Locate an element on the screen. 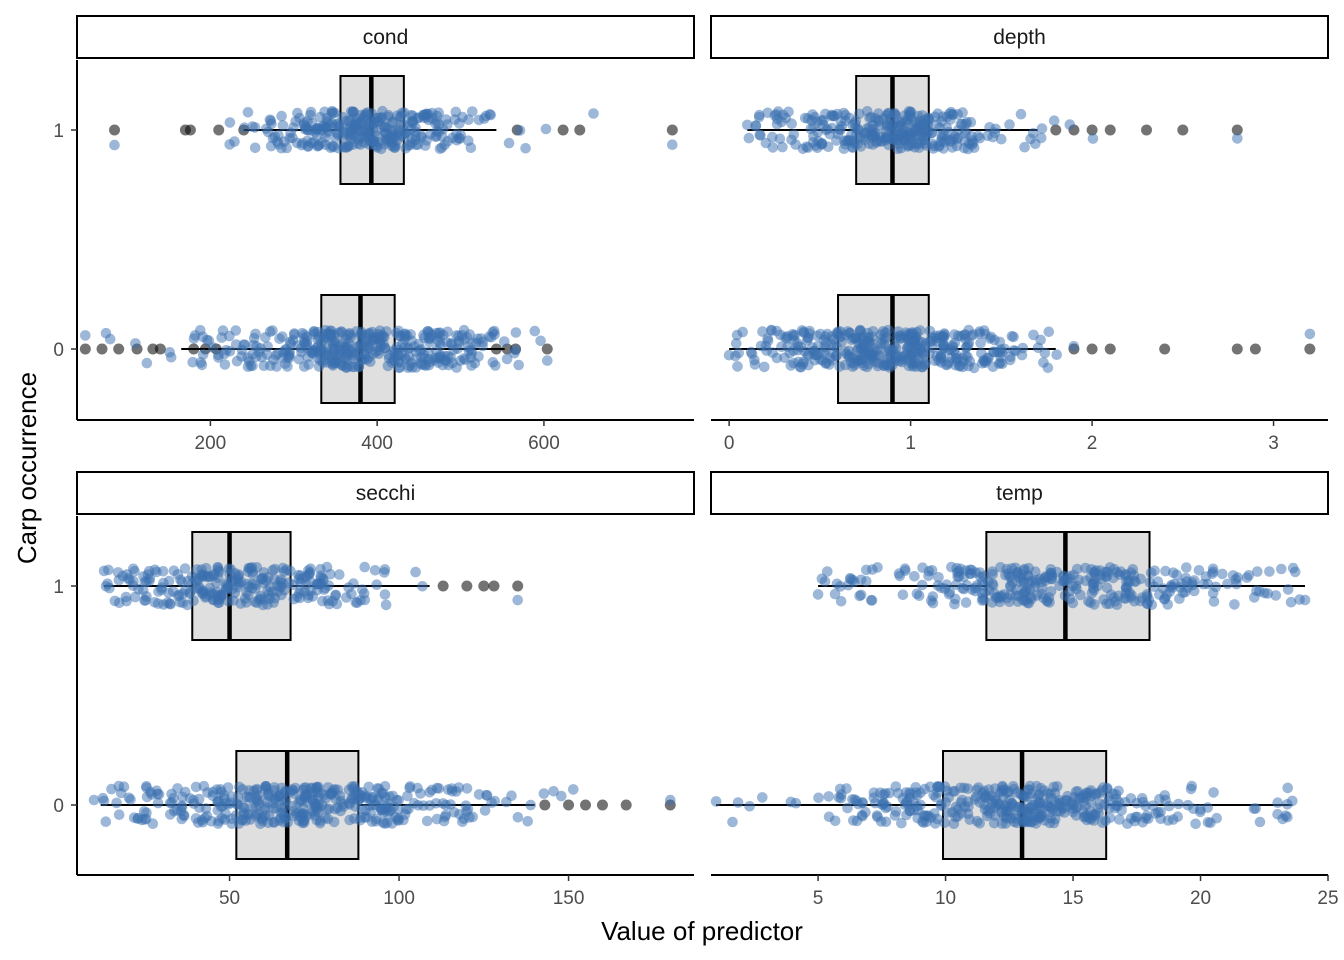  strip-label-cond: cond is located at coordinates (386, 37).